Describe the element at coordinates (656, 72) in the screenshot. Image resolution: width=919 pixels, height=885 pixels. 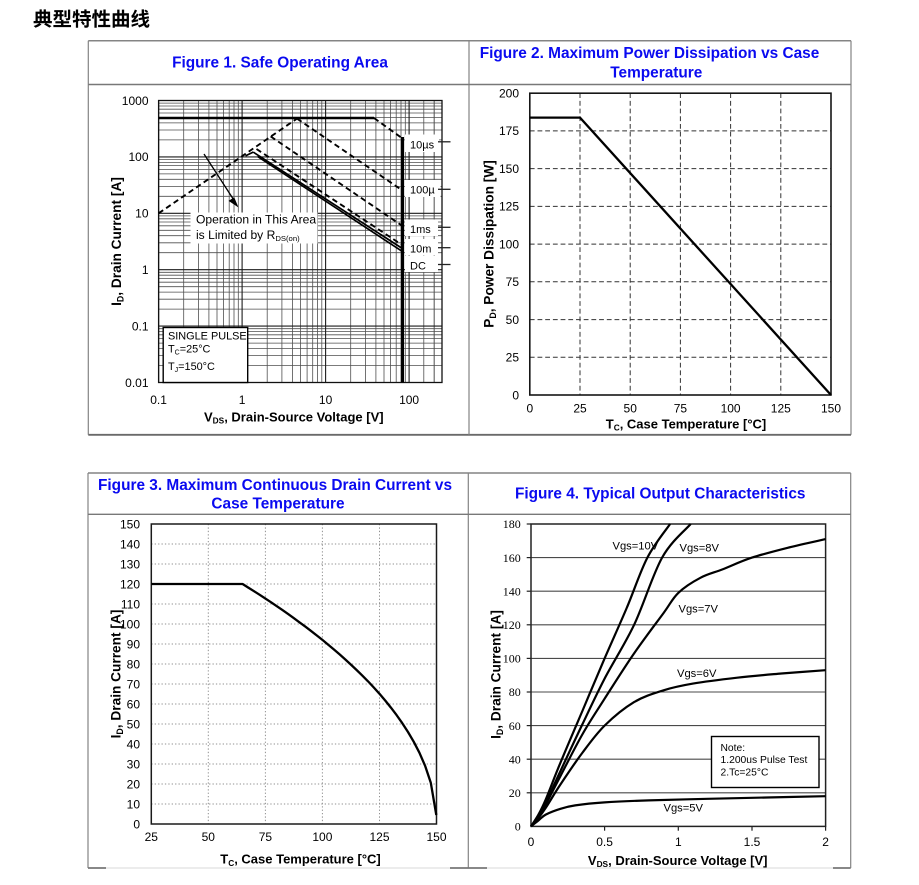
I see `svg-text: Temperature` at that location.